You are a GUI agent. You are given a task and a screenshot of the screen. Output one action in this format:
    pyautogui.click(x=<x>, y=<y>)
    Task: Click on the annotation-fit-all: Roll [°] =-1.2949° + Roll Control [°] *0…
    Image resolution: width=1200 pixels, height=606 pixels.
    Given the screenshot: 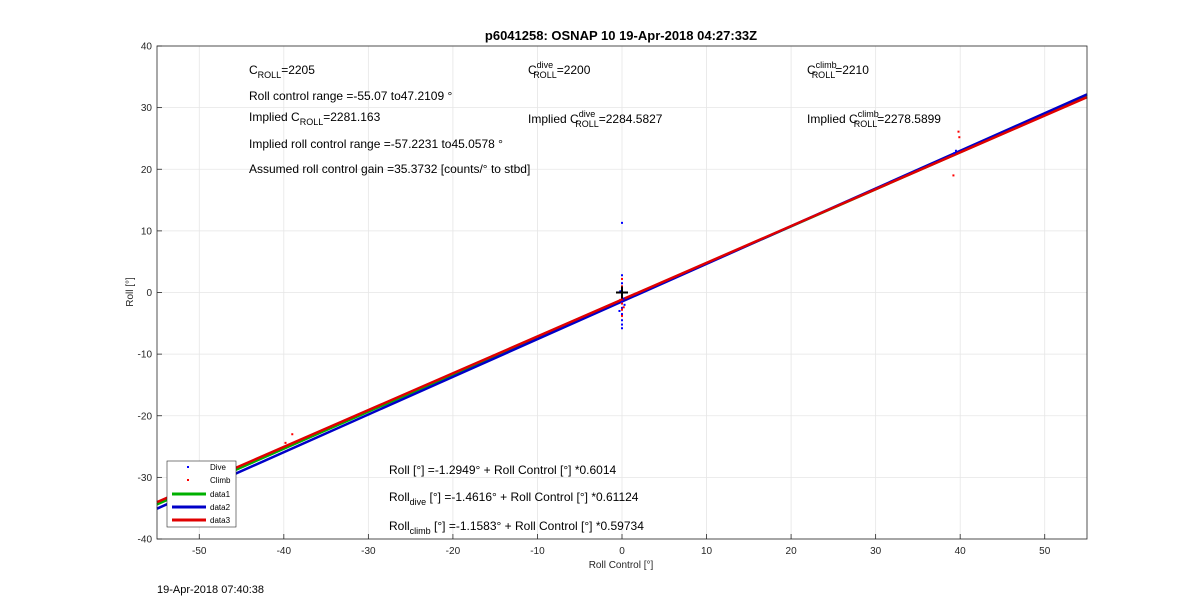 What is the action you would take?
    pyautogui.click(x=503, y=470)
    